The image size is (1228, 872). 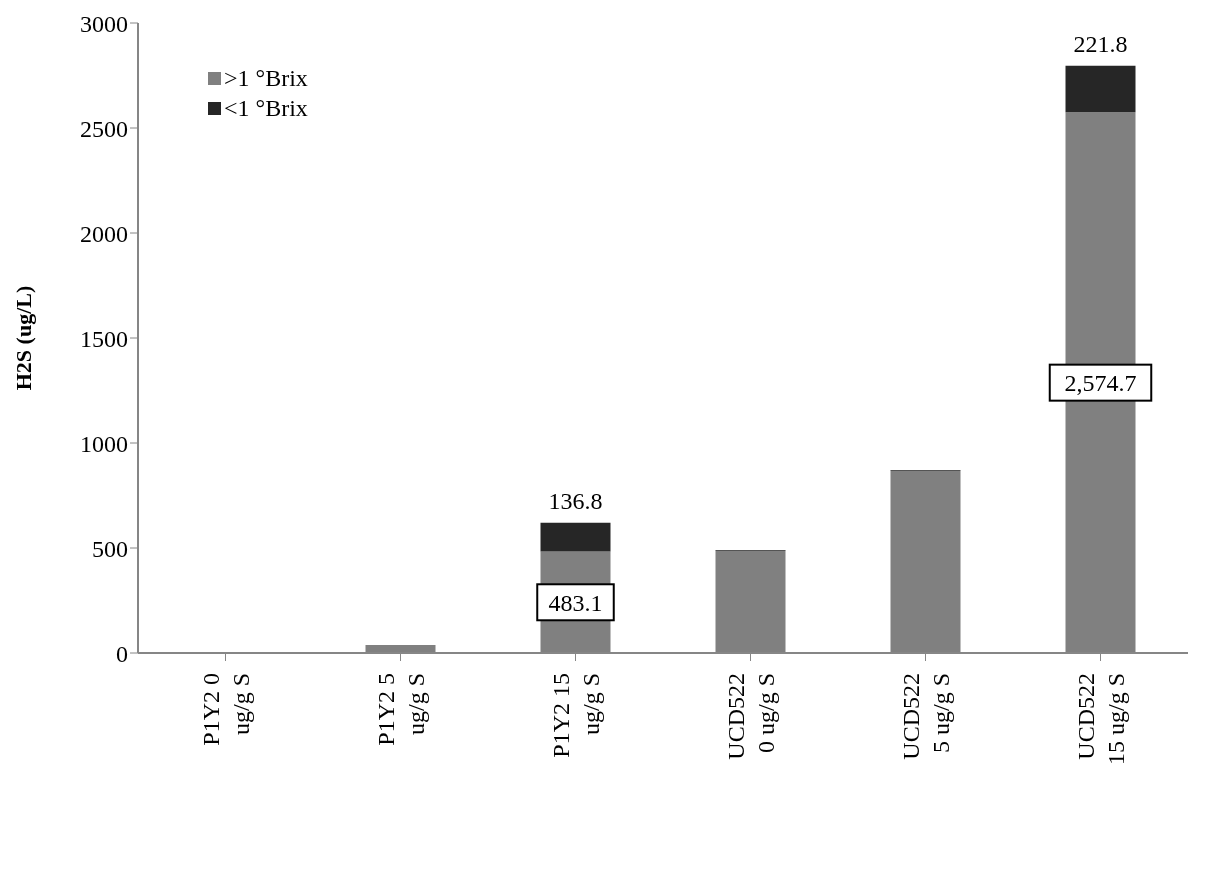 What do you see at coordinates (575, 500) in the screenshot?
I see `data-label: 136.8` at bounding box center [575, 500].